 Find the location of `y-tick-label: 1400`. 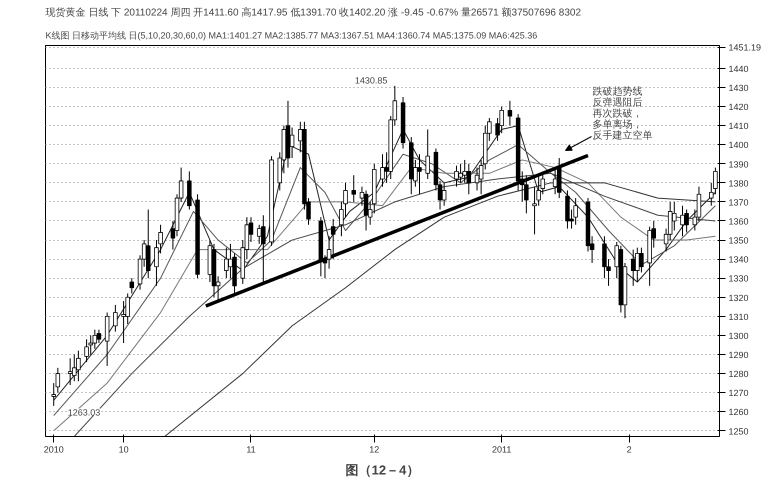

y-tick-label: 1400 is located at coordinates (738, 145).